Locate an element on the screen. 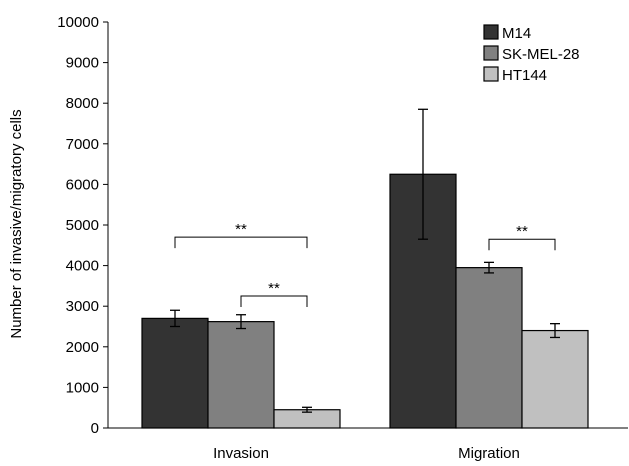  y-tick-label: 2000 is located at coordinates (82, 347).